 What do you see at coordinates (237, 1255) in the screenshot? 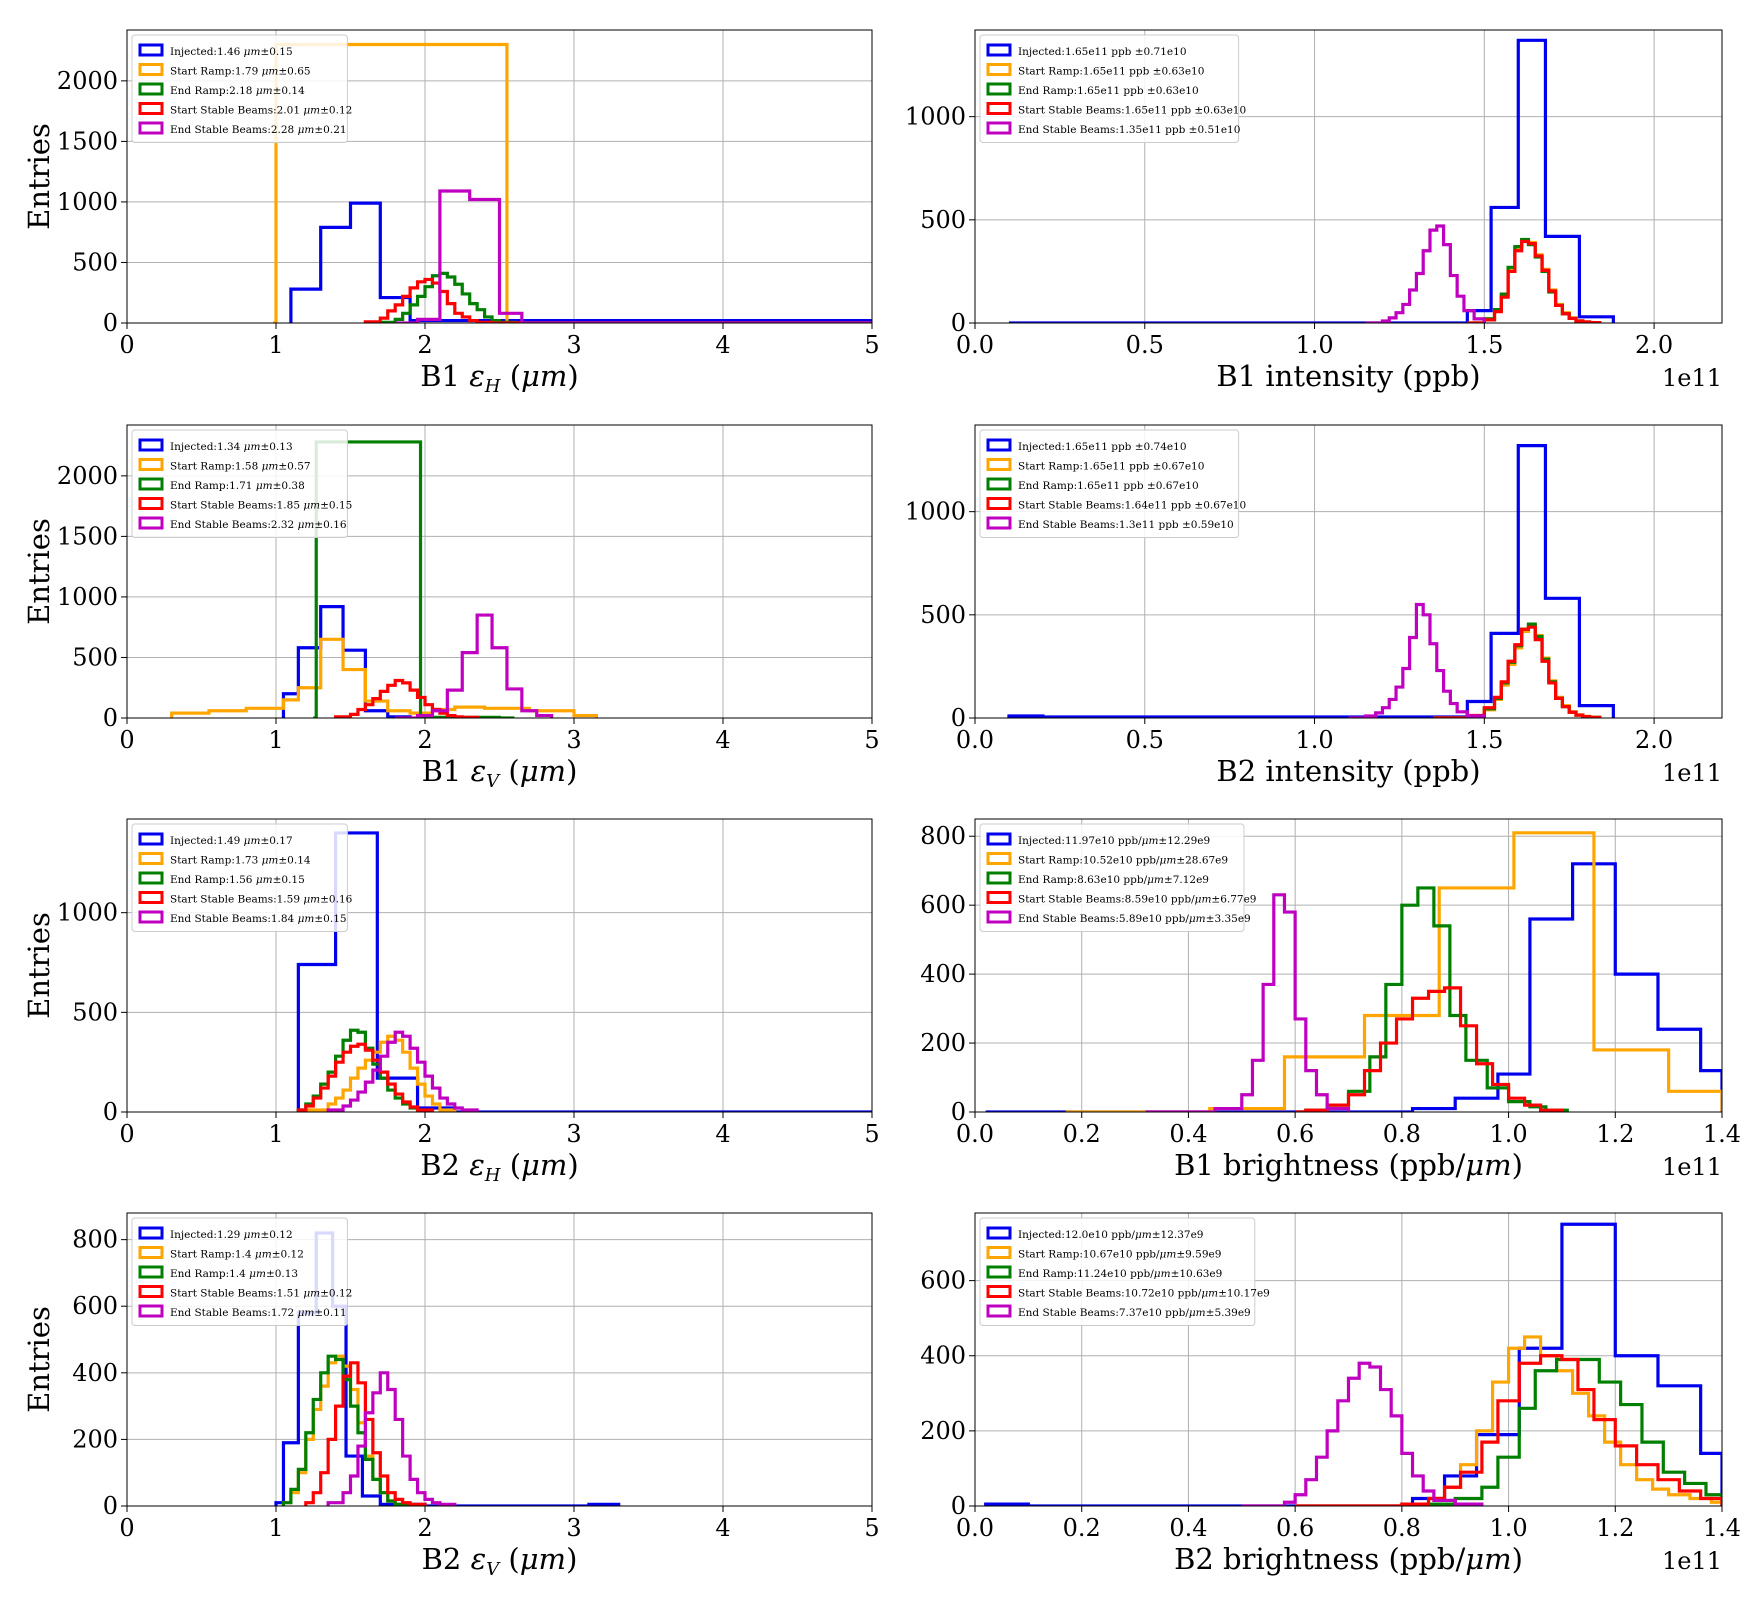
I see `legend-label: Start Ramp:1.4 μm±0.12` at bounding box center [237, 1255].